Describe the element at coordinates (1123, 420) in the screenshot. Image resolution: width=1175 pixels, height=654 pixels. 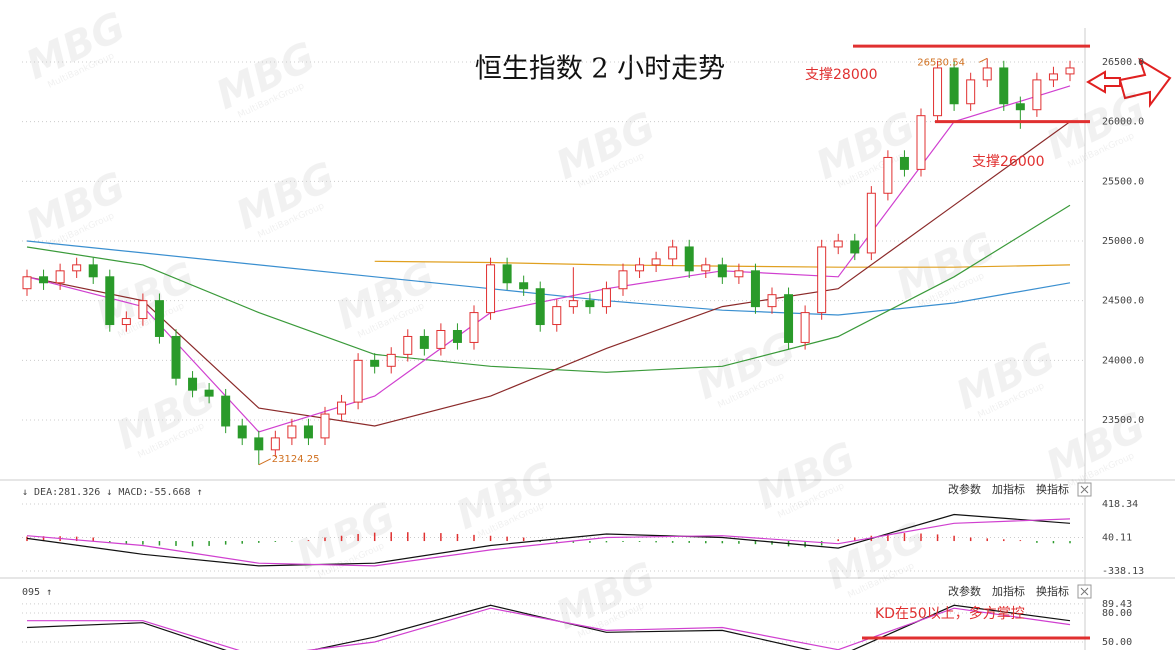
I see `y-tick-label: 23500.0` at that location.